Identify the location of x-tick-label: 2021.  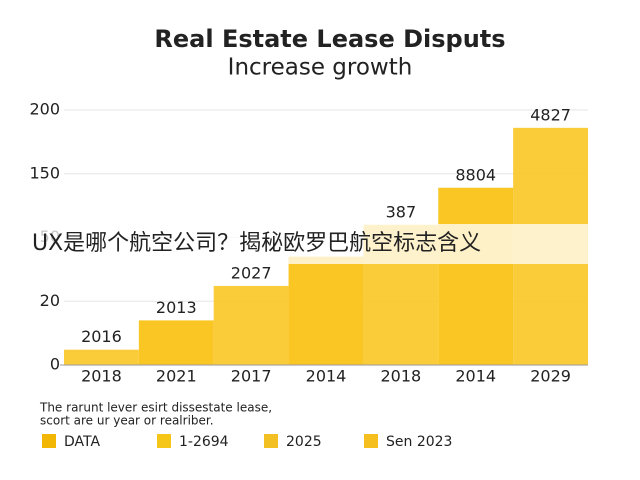
(176, 376).